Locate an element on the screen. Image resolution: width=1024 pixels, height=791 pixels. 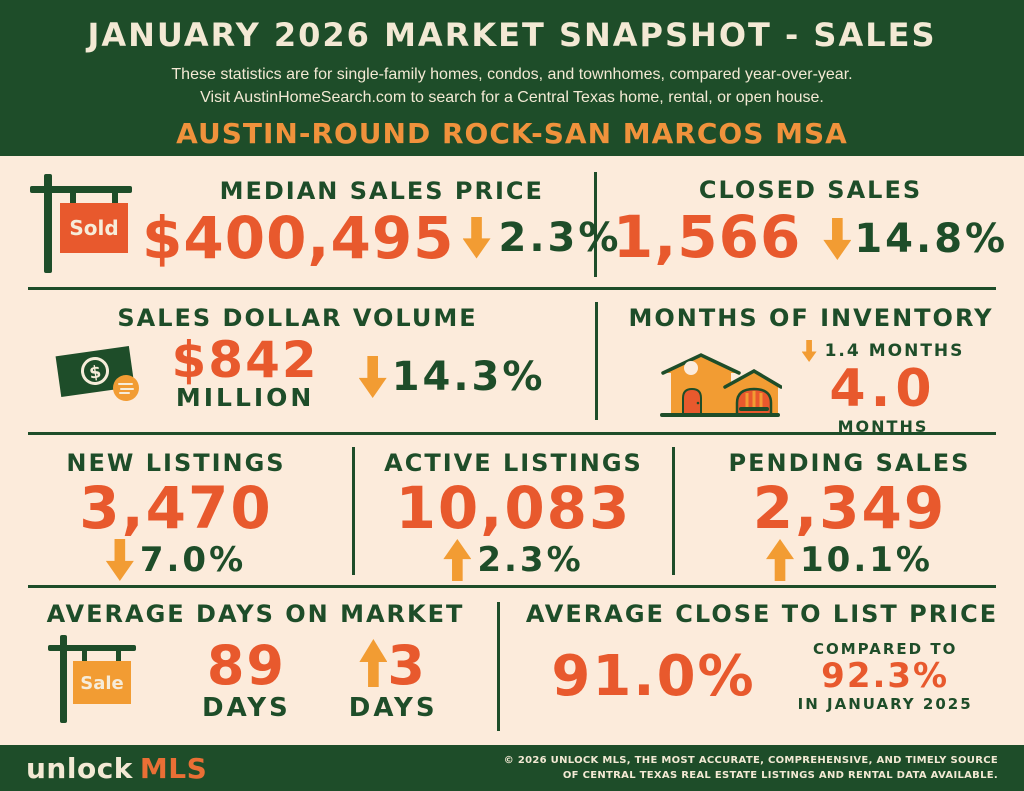
money-icon: $ is located at coordinates (98, 375).